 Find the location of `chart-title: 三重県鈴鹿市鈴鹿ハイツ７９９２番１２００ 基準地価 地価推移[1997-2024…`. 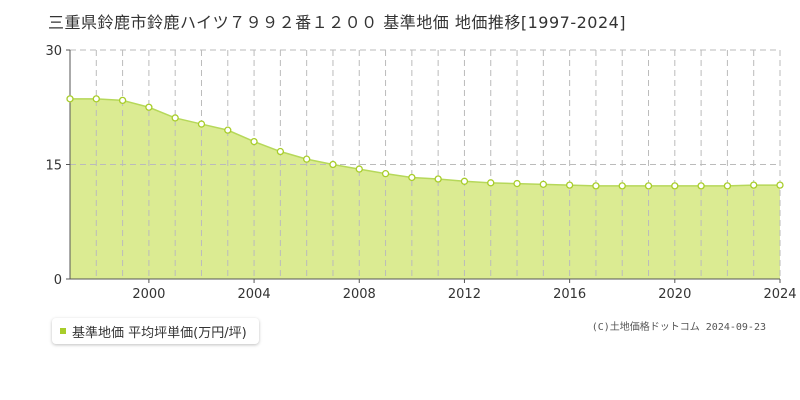

chart-title: 三重県鈴鹿市鈴鹿ハイツ７９９２番１２００ 基準地価 地価推移[1997-2024… is located at coordinates (337, 22).